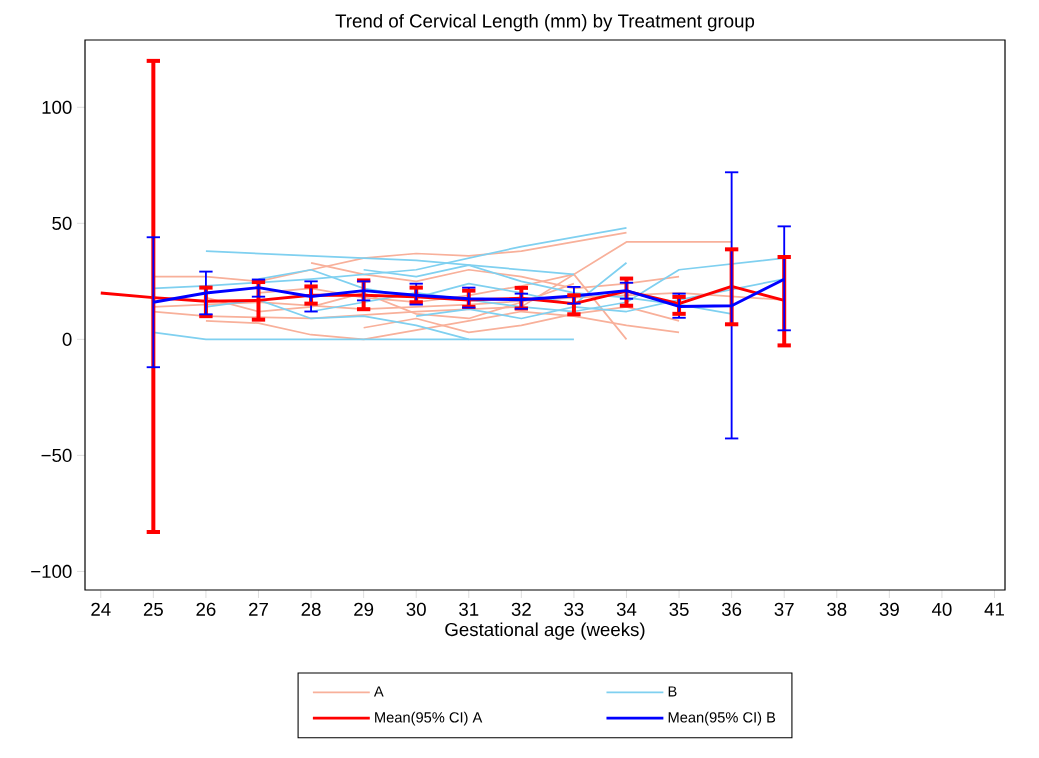 The width and height of the screenshot is (1039, 758). Describe the element at coordinates (574, 609) in the screenshot. I see `x-tick-label: 33` at that location.